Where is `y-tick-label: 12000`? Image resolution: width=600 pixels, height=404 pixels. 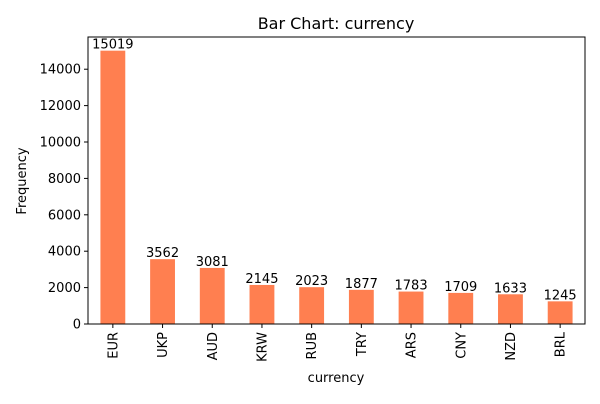
y-tick-label: 12000 is located at coordinates (60, 106).